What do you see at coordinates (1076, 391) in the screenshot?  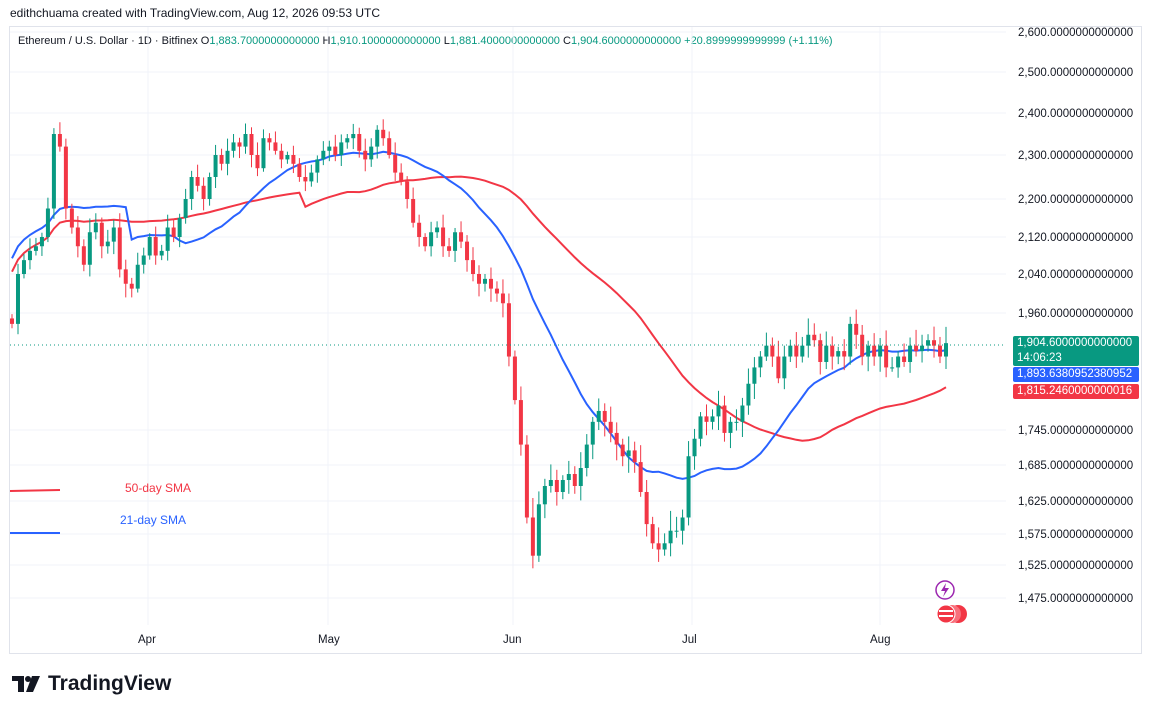 I see `sma50-tag: 1,815.2460000000016` at bounding box center [1076, 391].